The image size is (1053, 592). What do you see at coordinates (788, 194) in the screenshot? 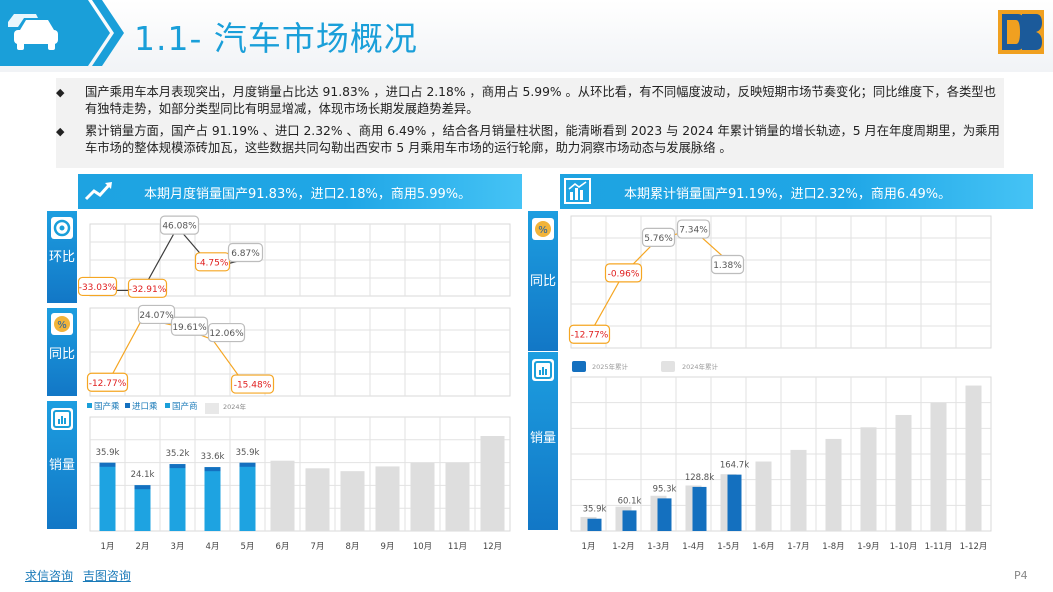
I see `right-banner-text: 本期累计销量国产91.19%，进口2.32%，商用6.49%。` at bounding box center [788, 194].